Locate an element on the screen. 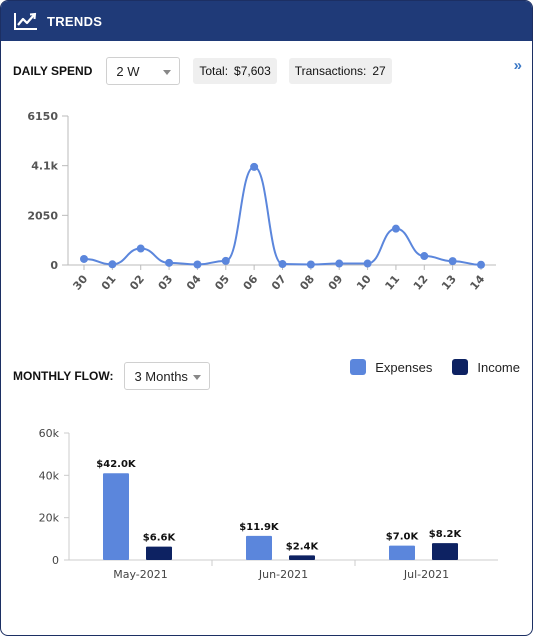 This screenshot has height=636, width=533. x-tick-label: 09 is located at coordinates (336, 283).